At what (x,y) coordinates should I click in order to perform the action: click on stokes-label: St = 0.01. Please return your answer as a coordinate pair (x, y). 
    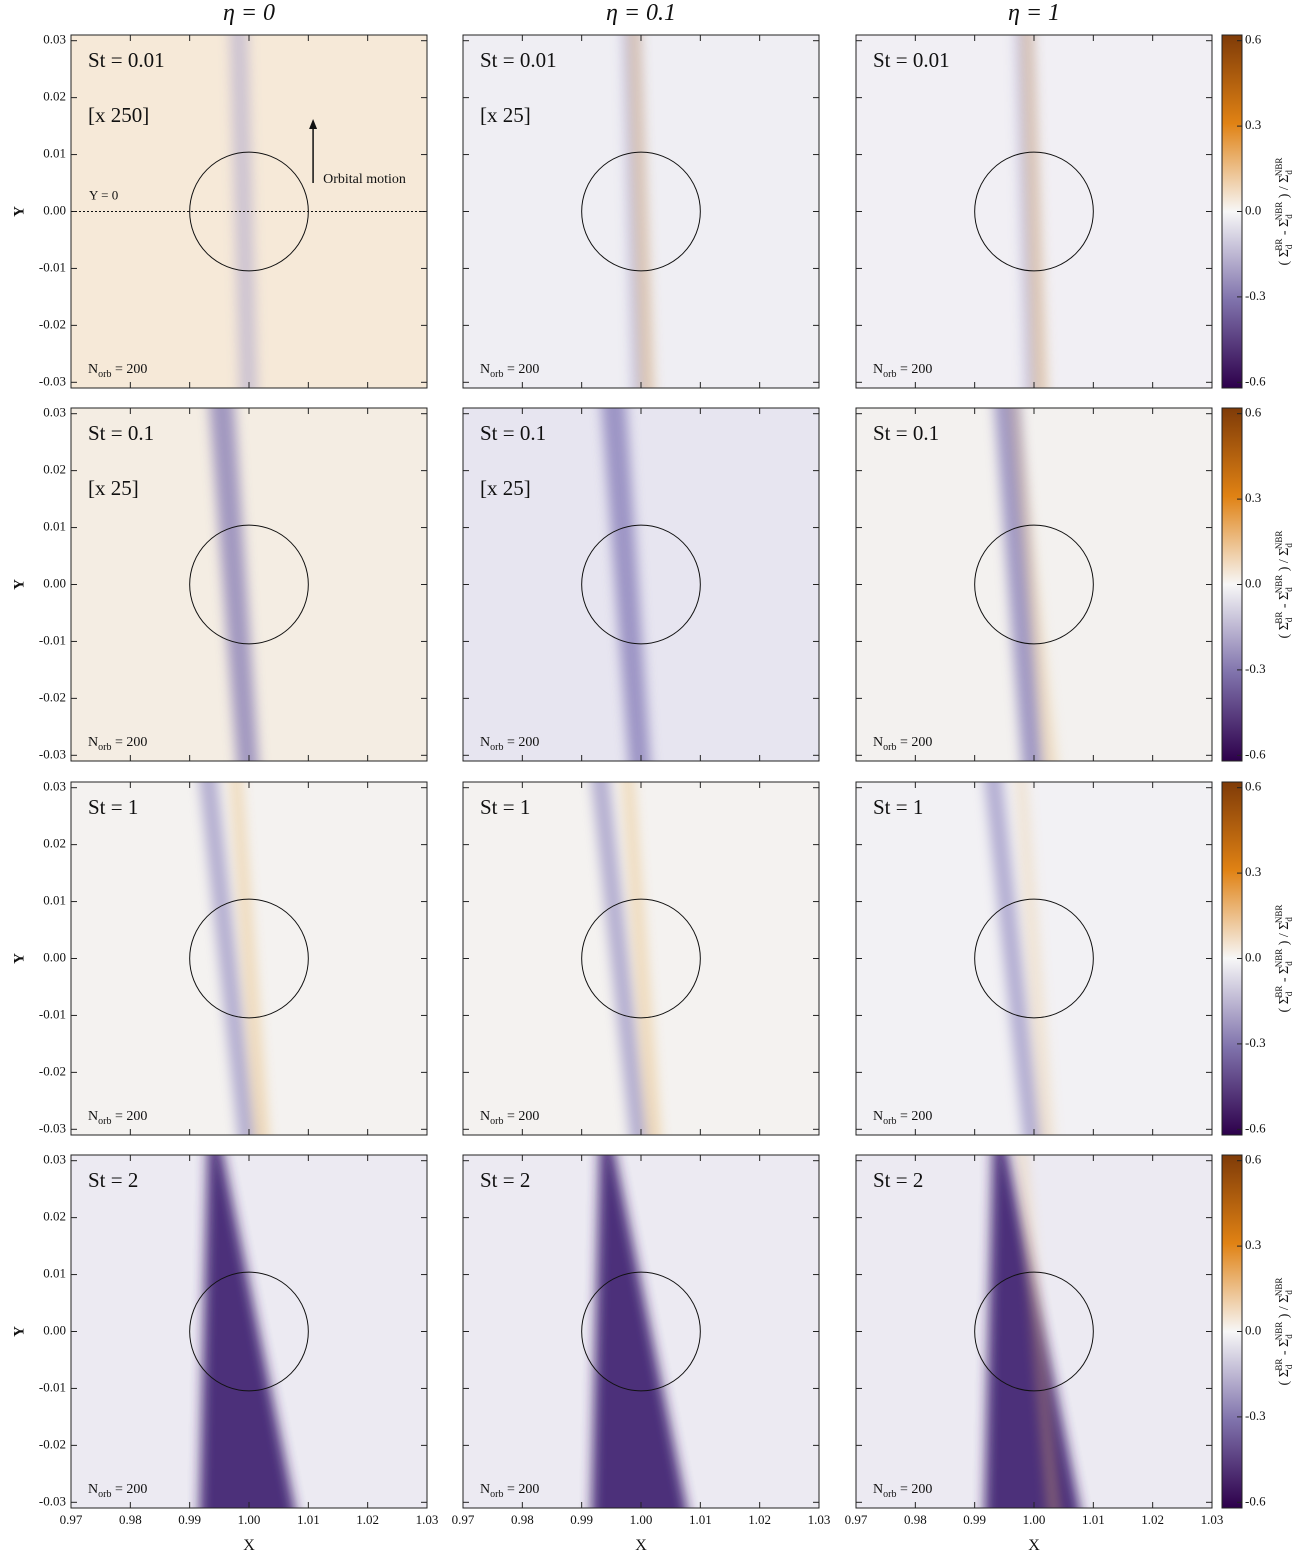
    Looking at the image, I should click on (518, 60).